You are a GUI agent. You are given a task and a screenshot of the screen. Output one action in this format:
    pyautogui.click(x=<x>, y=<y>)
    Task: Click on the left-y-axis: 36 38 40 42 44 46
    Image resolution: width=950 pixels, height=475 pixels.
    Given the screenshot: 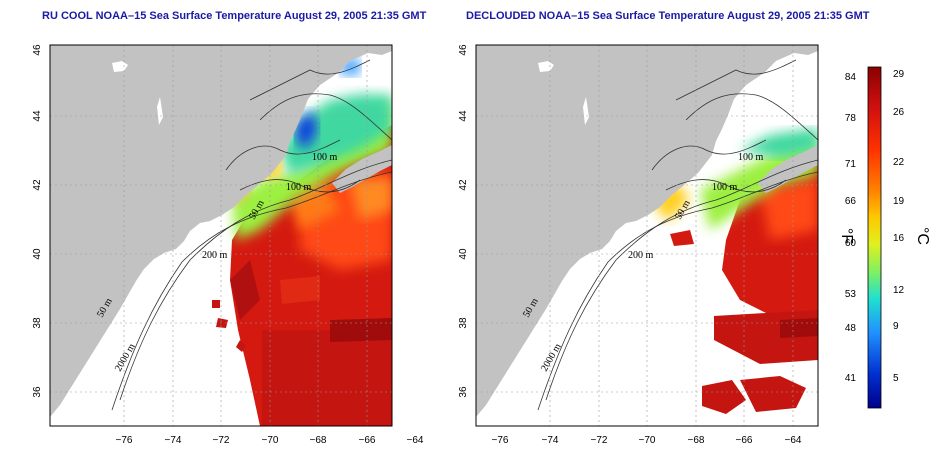 What is the action you would take?
    pyautogui.click(x=37, y=221)
    